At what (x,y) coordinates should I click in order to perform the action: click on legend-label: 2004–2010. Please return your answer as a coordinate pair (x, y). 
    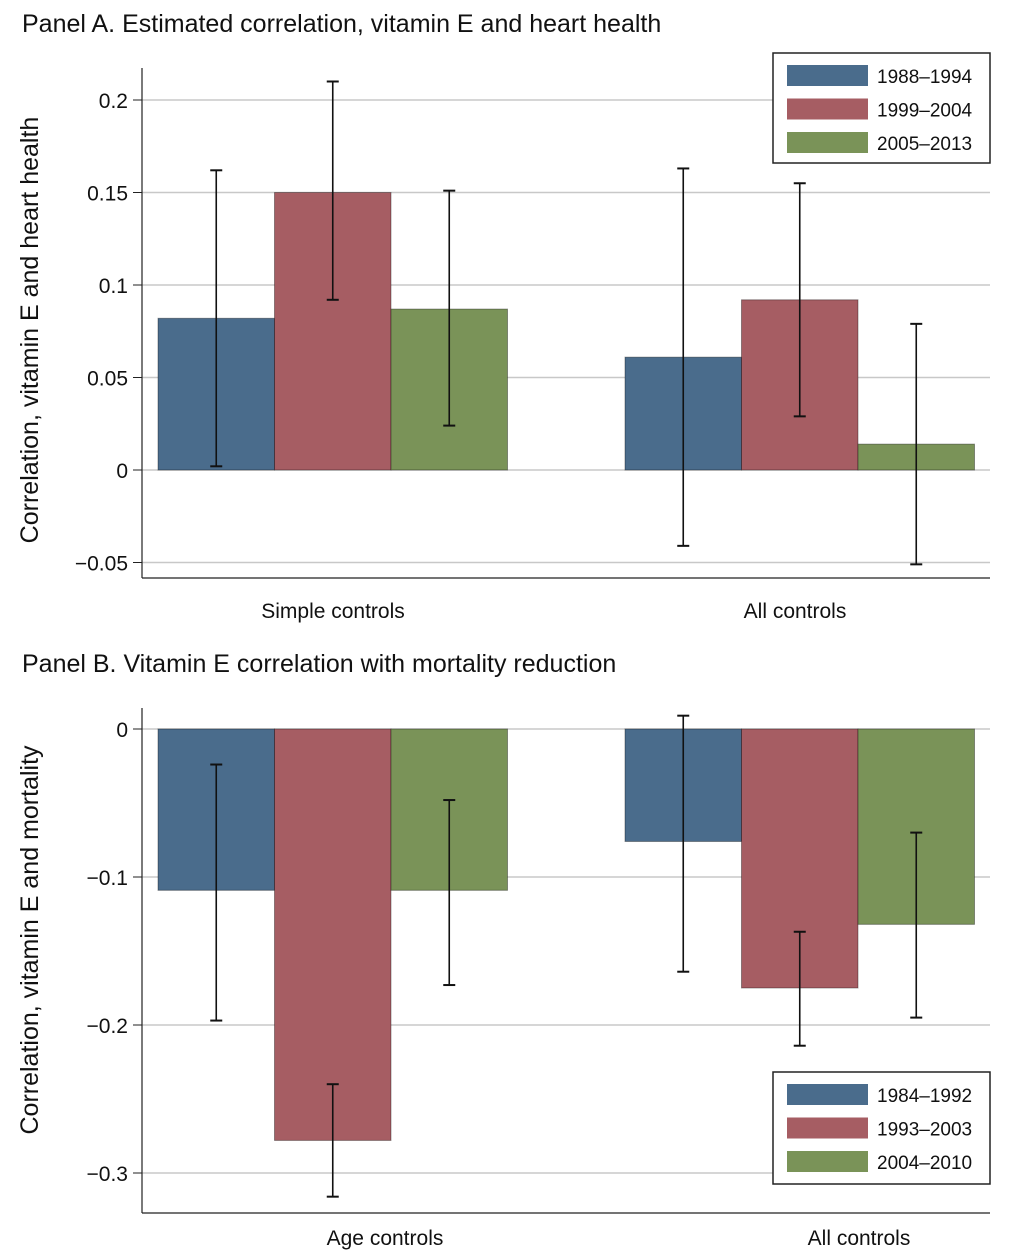
    Looking at the image, I should click on (924, 1163).